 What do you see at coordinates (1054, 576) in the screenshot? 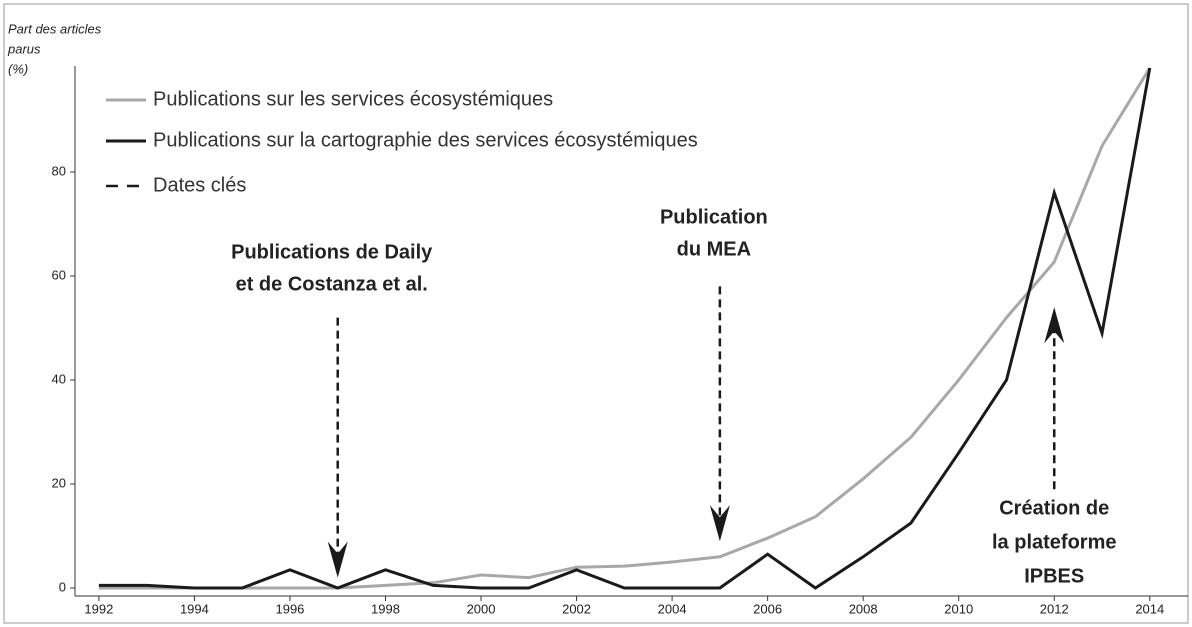
I see `annotation: IPBES` at bounding box center [1054, 576].